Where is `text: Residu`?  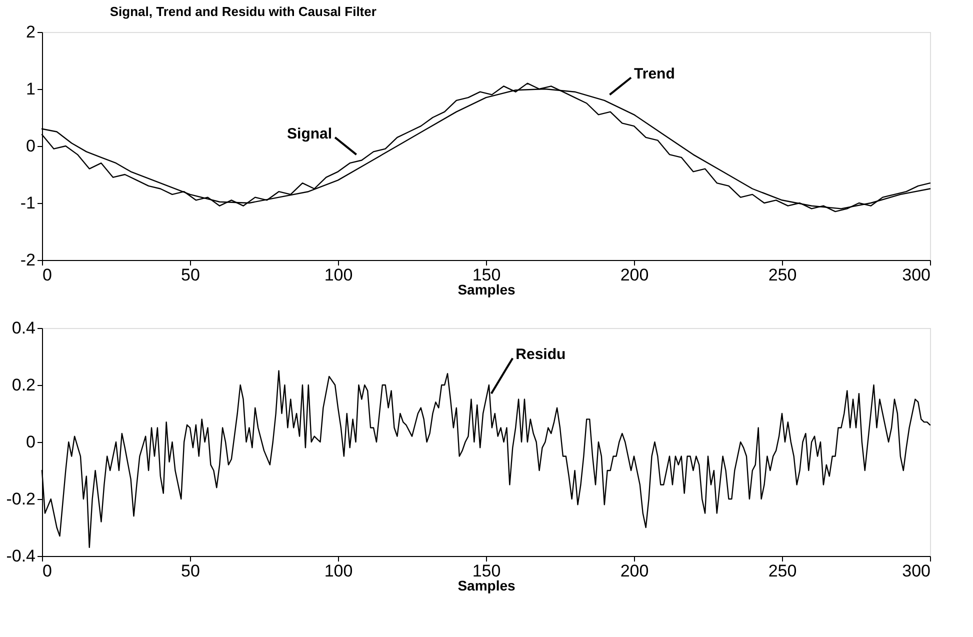 text: Residu is located at coordinates (541, 355).